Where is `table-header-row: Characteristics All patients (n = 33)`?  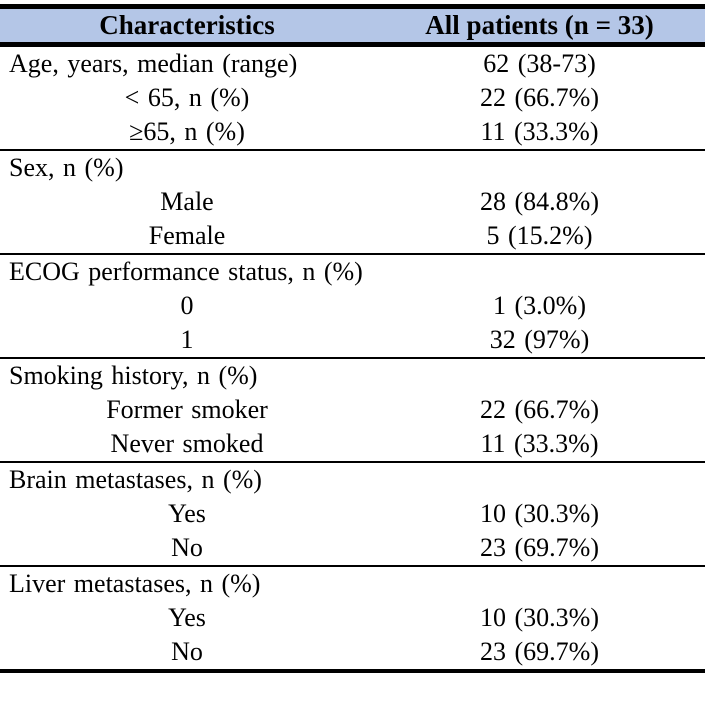 table-header-row: Characteristics All patients (n = 33) is located at coordinates (352, 28).